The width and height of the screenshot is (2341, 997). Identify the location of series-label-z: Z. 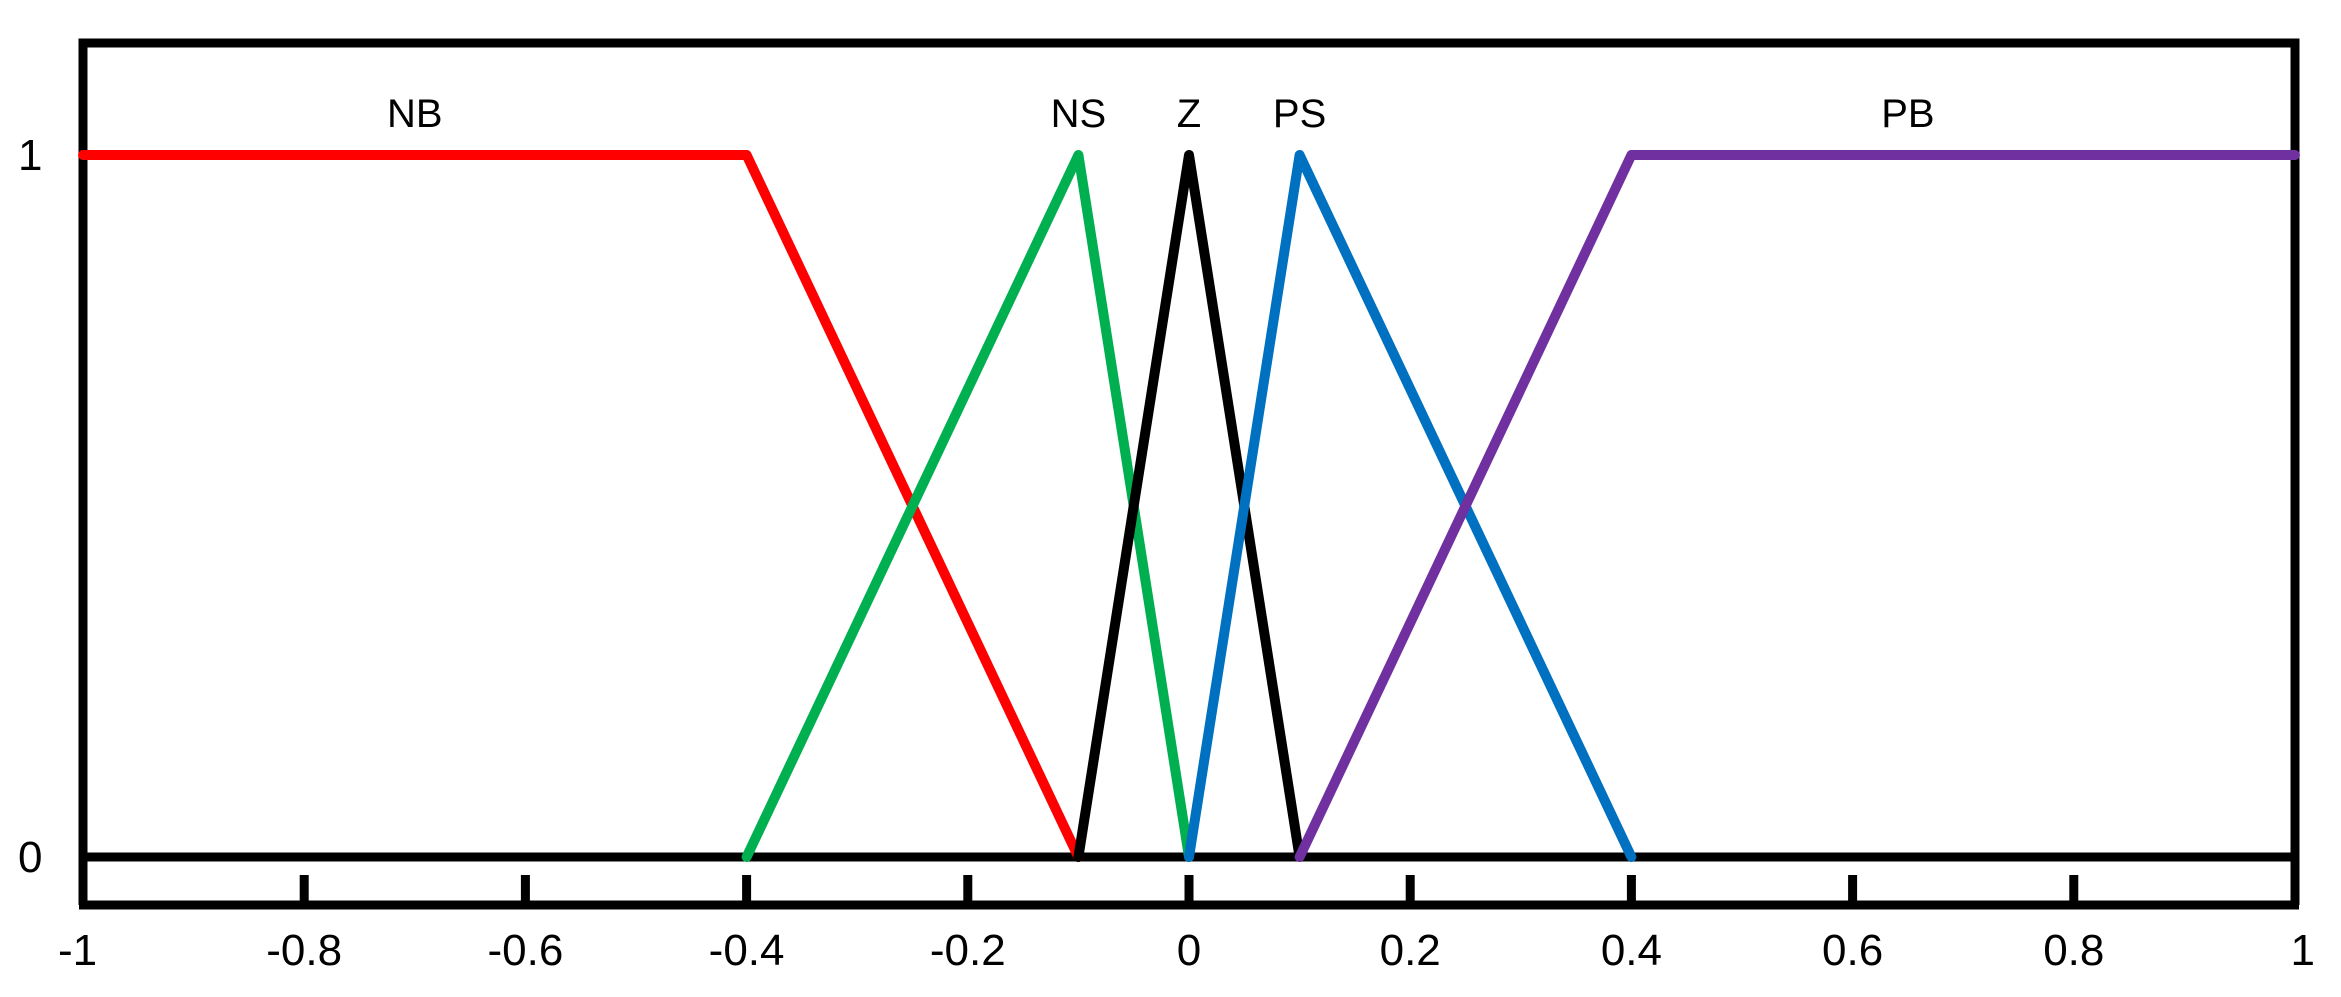
(1189, 114).